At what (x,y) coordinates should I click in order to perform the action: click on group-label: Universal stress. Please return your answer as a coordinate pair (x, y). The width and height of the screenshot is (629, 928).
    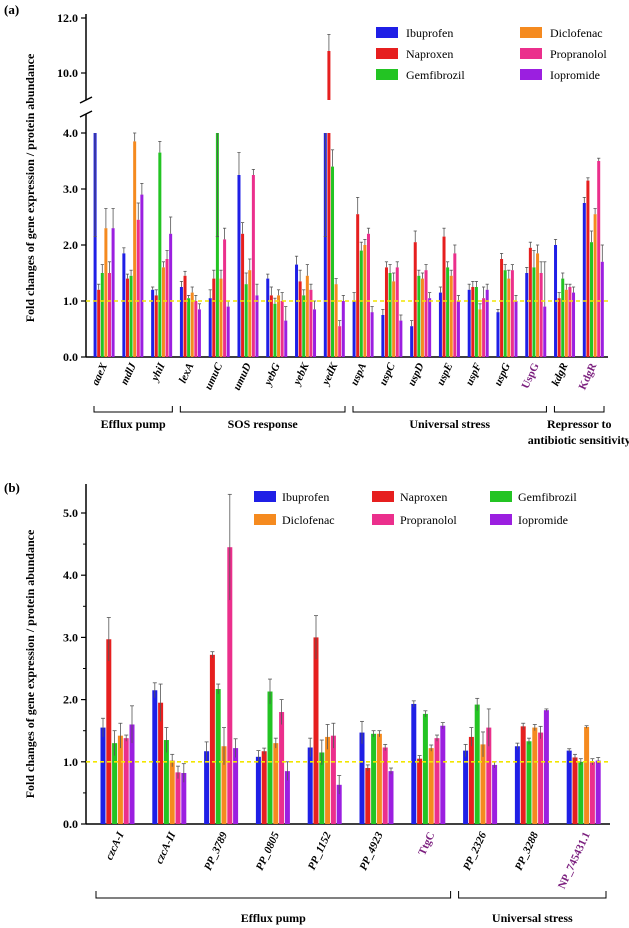
    Looking at the image, I should click on (449, 424).